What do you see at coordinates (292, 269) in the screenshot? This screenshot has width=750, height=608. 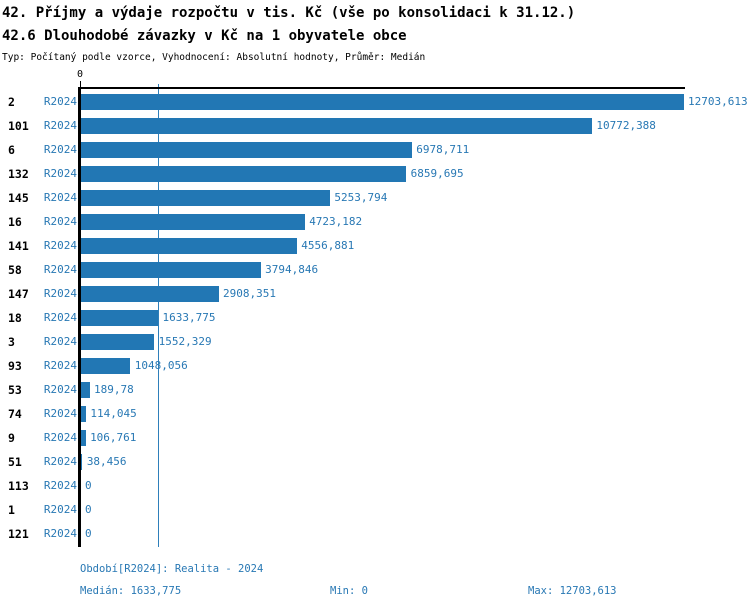 I see `bar-value-label: 3794,846` at bounding box center [292, 269].